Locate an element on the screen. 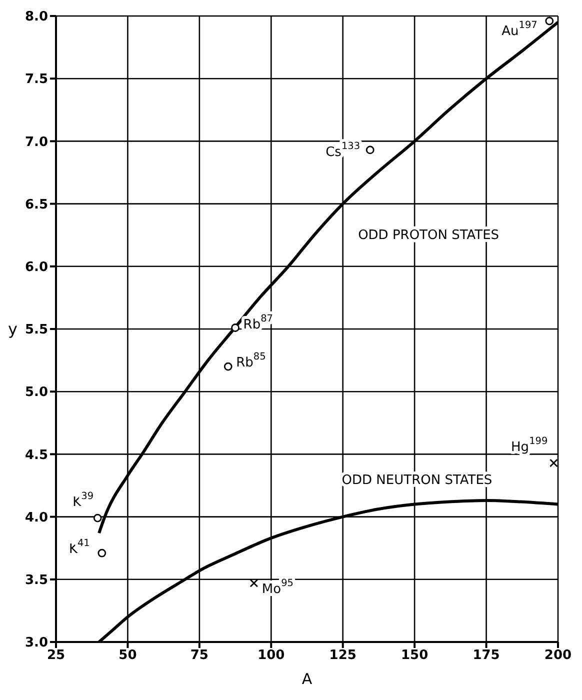 The width and height of the screenshot is (582, 700). y-tick-label: 5.5 is located at coordinates (36, 330).